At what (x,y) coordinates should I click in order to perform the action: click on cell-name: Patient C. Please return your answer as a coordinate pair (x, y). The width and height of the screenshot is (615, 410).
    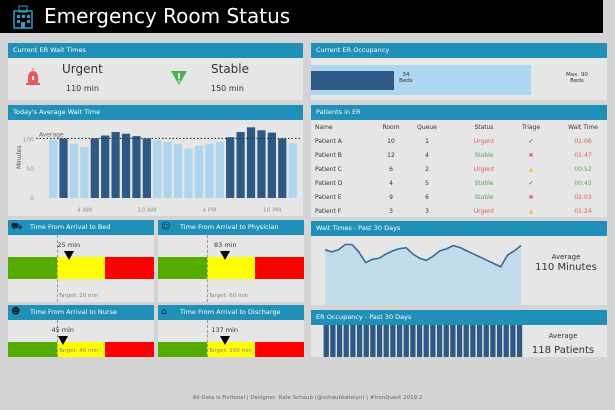
    Looking at the image, I should click on (328, 169).